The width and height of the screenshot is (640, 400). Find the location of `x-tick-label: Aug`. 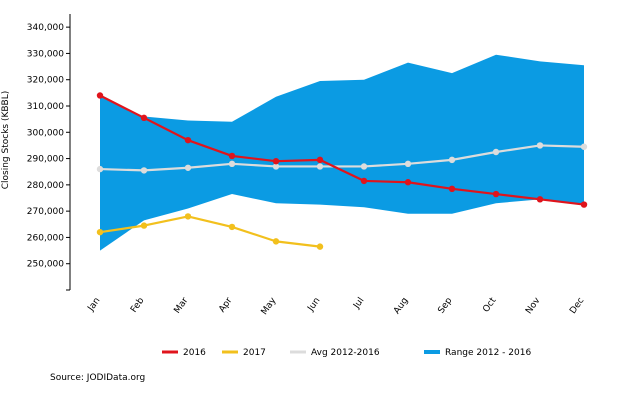

x-tick-label: Aug is located at coordinates (401, 306).